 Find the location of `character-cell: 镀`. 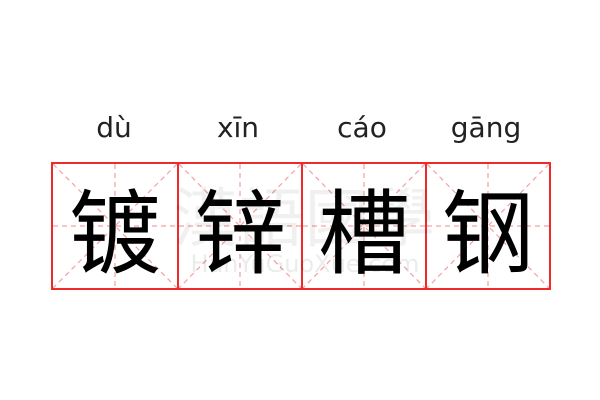

character-cell: 镀 is located at coordinates (115, 226).